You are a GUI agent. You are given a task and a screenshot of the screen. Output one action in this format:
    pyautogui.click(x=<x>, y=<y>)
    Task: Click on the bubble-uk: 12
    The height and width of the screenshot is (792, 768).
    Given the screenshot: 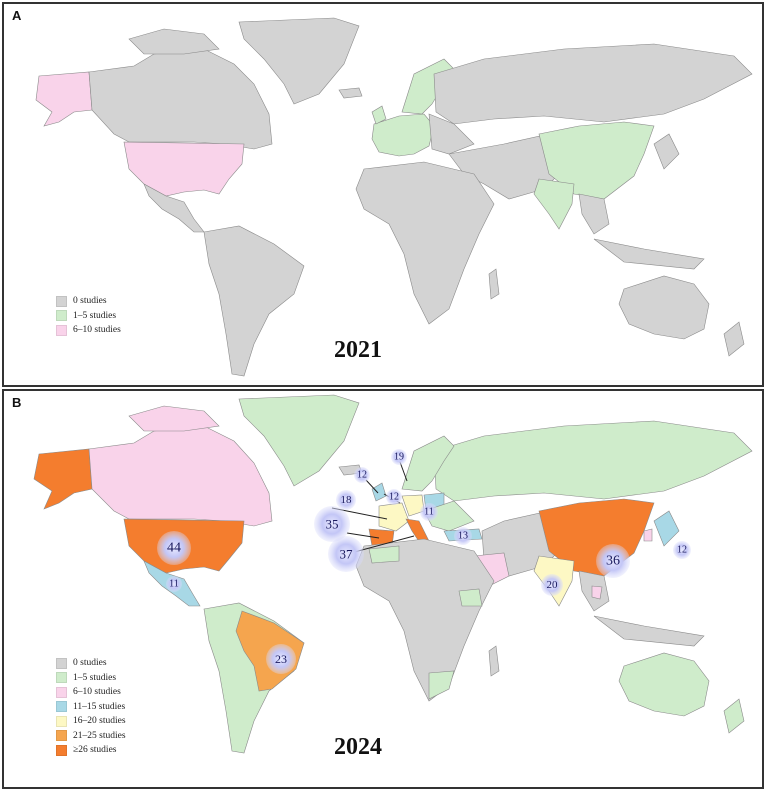 What is the action you would take?
    pyautogui.click(x=362, y=475)
    